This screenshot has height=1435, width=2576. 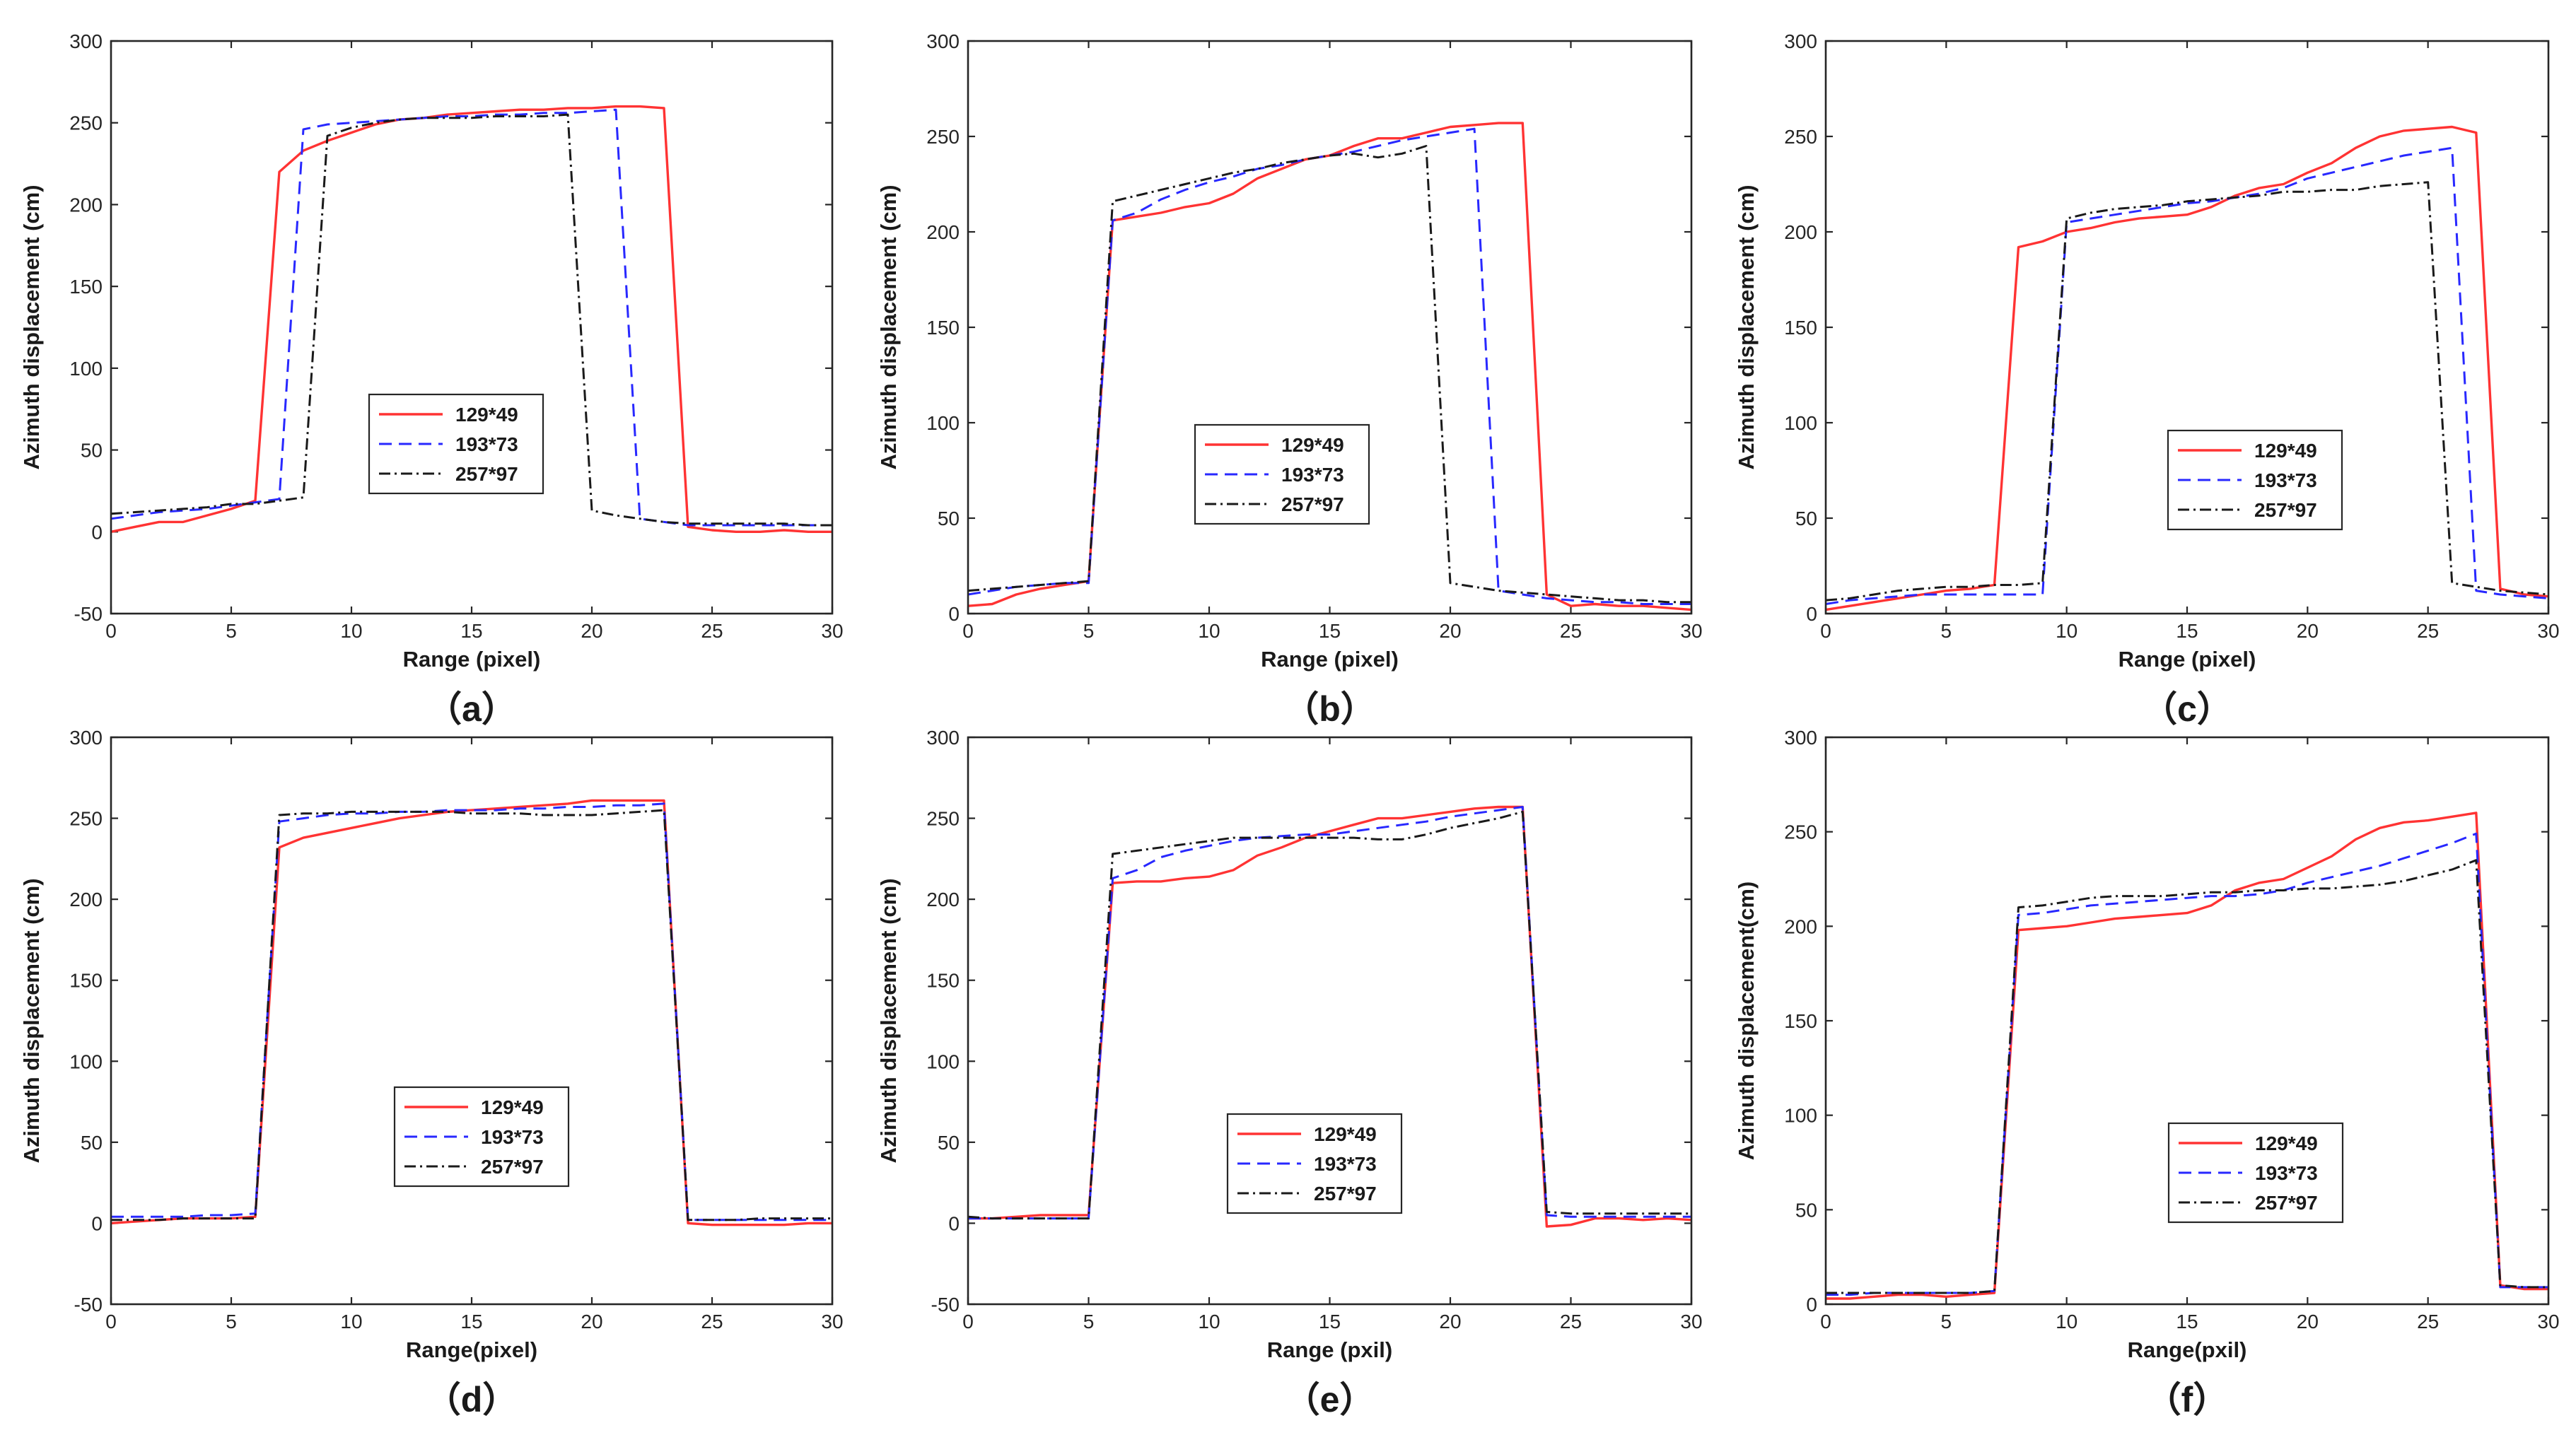 What do you see at coordinates (471, 709) in the screenshot?
I see `panel-label: （a）` at bounding box center [471, 709].